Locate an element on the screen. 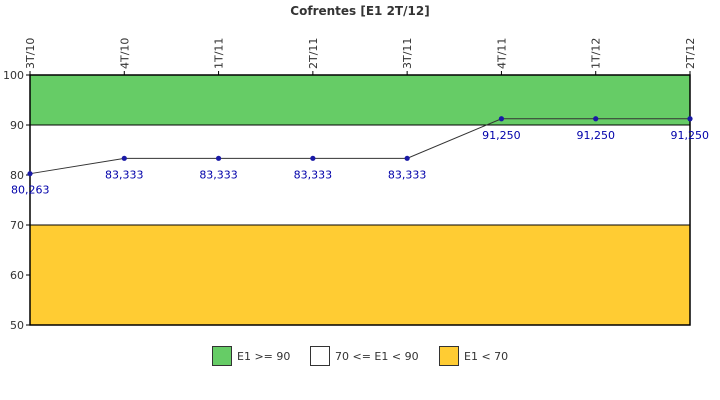 The image size is (720, 400). legend: E1 >= 90 70 <= E1 < 90 E1 < 70 is located at coordinates (360, 356).